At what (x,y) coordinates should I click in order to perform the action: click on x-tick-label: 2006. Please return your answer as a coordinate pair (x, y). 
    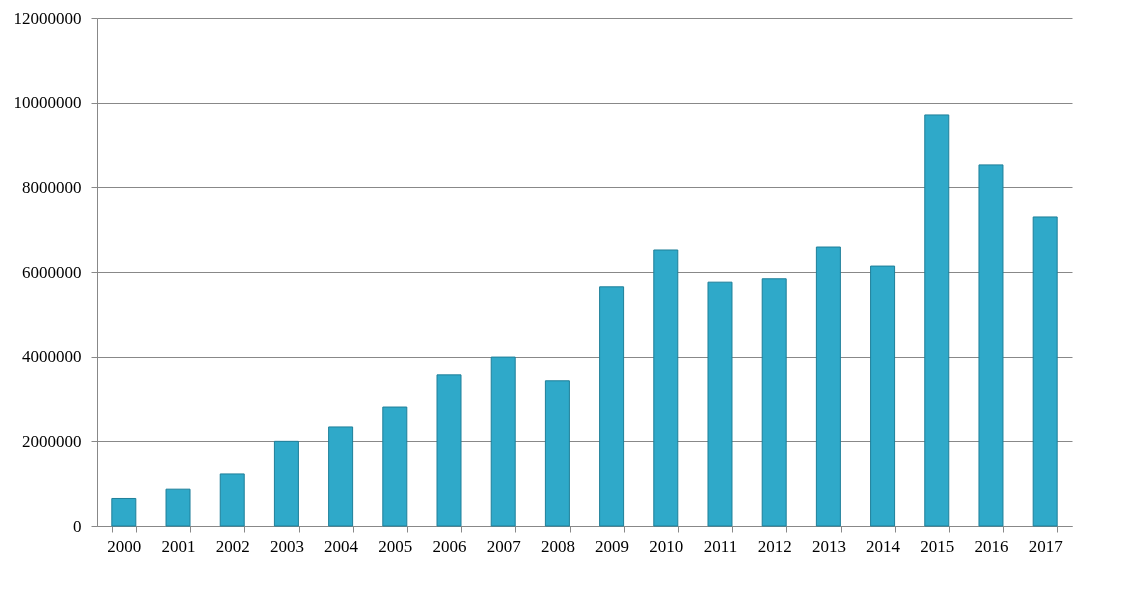
    Looking at the image, I should click on (449, 546).